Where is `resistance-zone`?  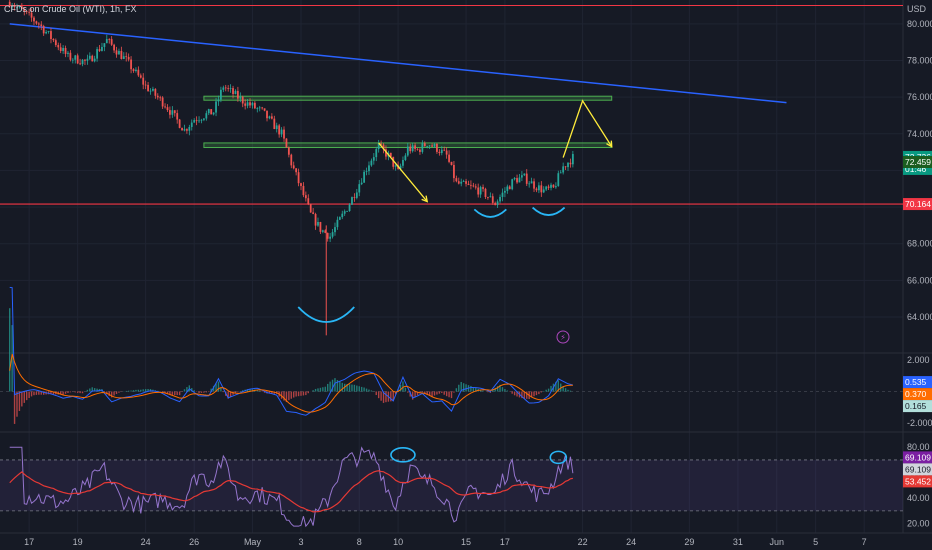
resistance-zone is located at coordinates (408, 98).